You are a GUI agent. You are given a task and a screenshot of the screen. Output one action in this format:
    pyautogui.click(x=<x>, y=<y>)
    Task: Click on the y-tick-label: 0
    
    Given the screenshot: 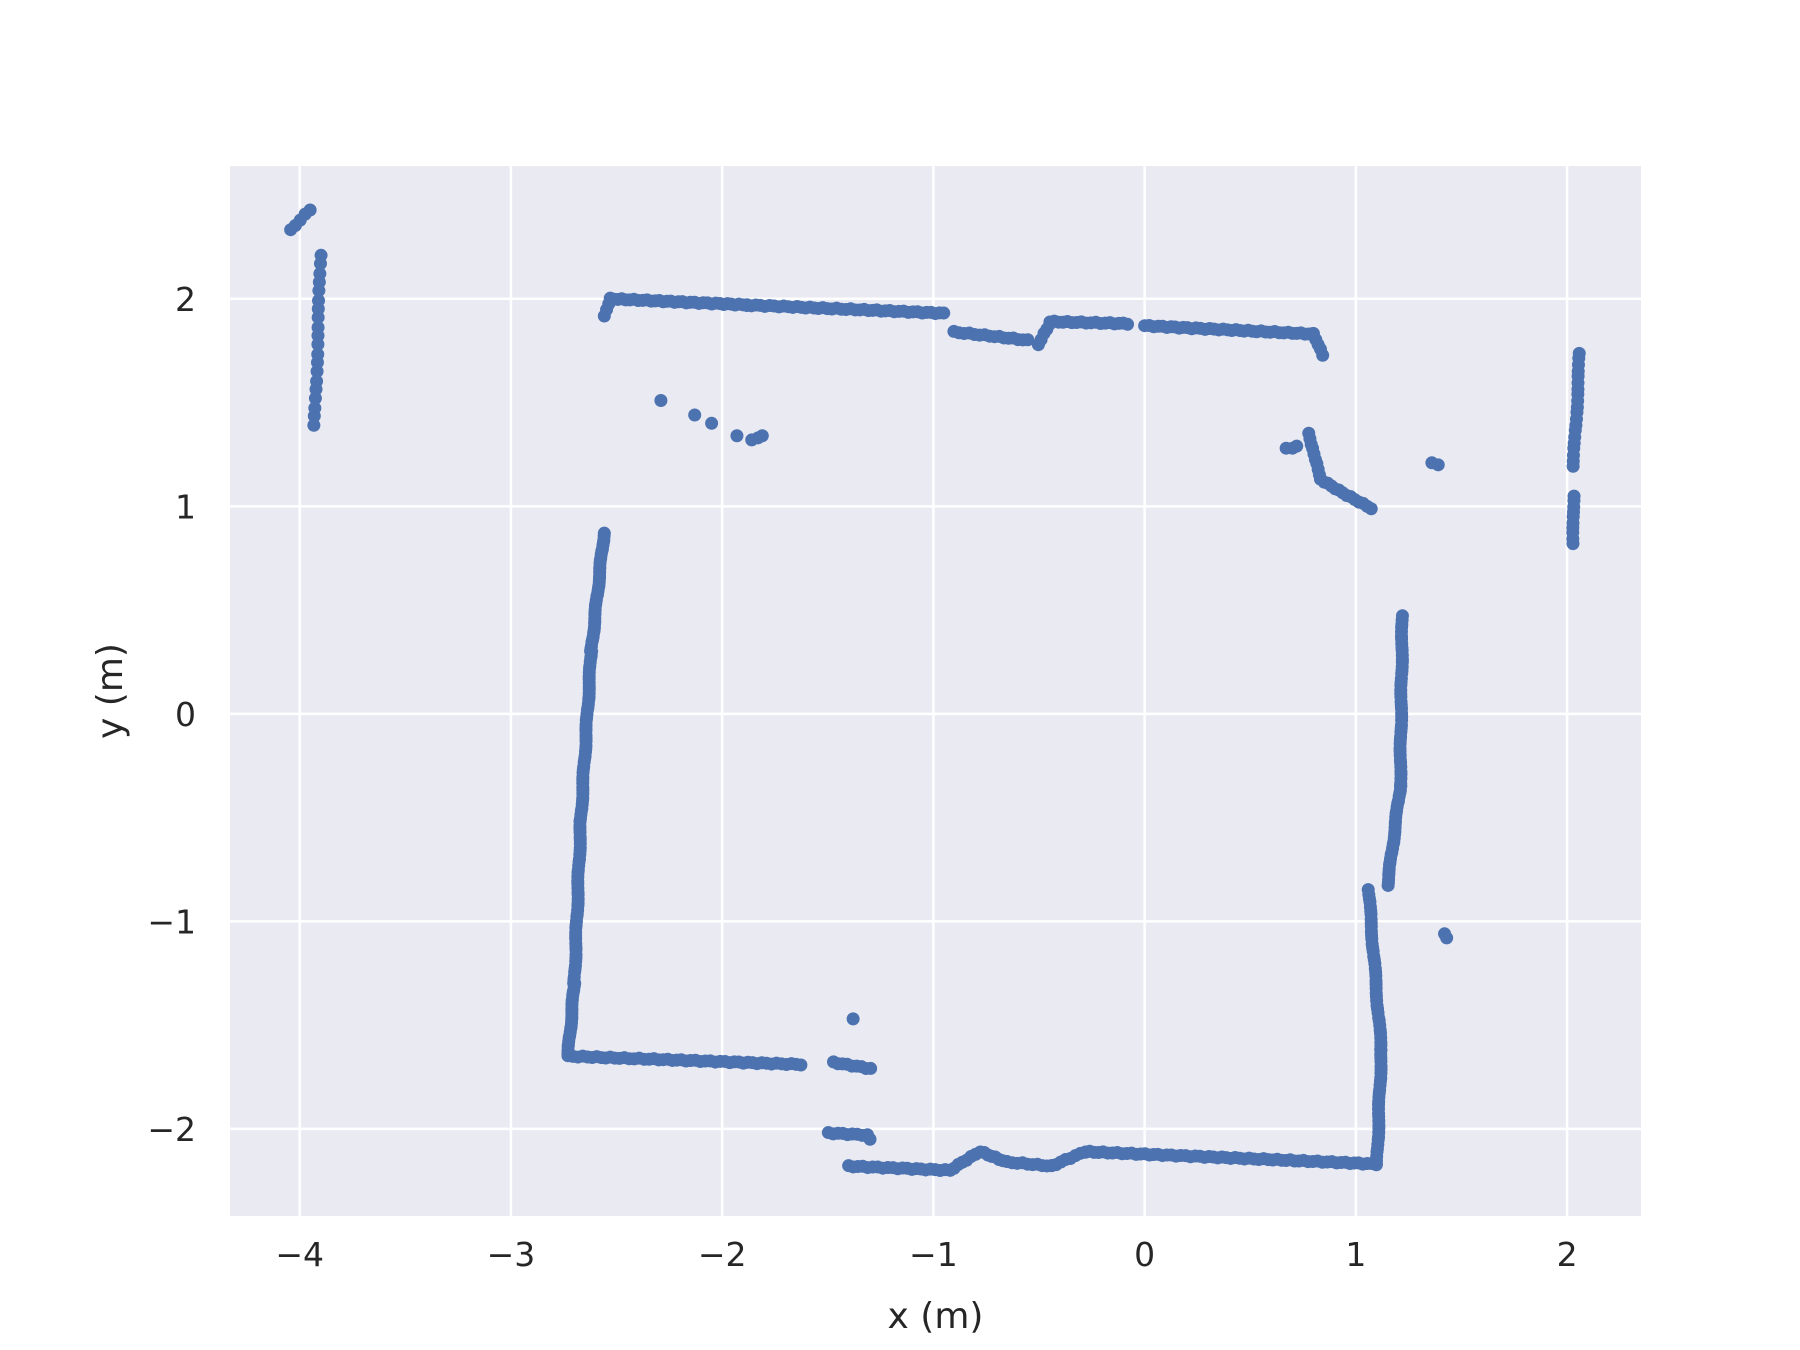 What is the action you would take?
    pyautogui.click(x=185, y=714)
    